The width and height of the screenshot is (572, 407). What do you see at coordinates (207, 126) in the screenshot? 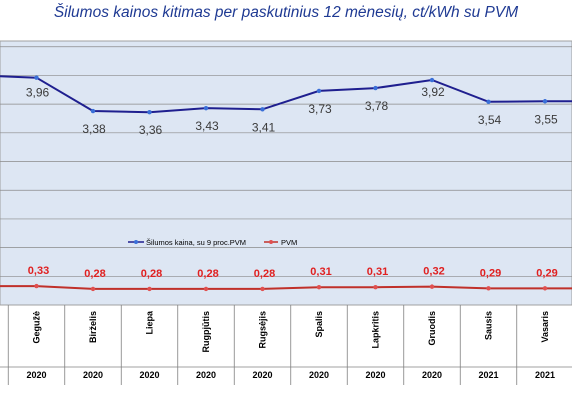
I see `data-label: 3,43` at bounding box center [207, 126].